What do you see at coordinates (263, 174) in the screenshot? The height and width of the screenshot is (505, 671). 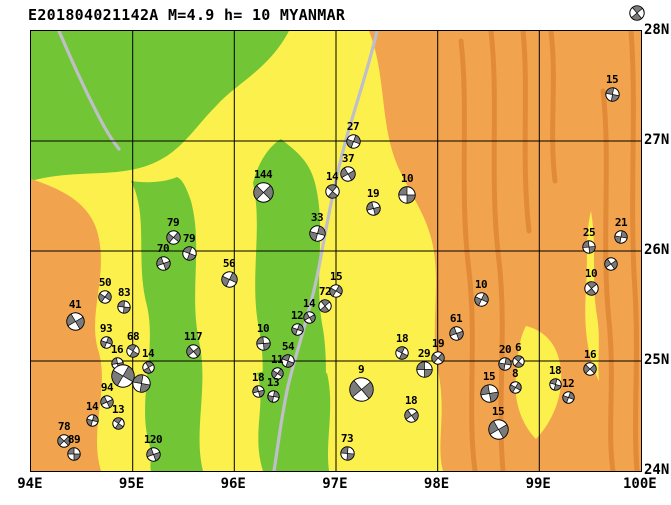 I see `event-depth-label: 144` at bounding box center [263, 174].